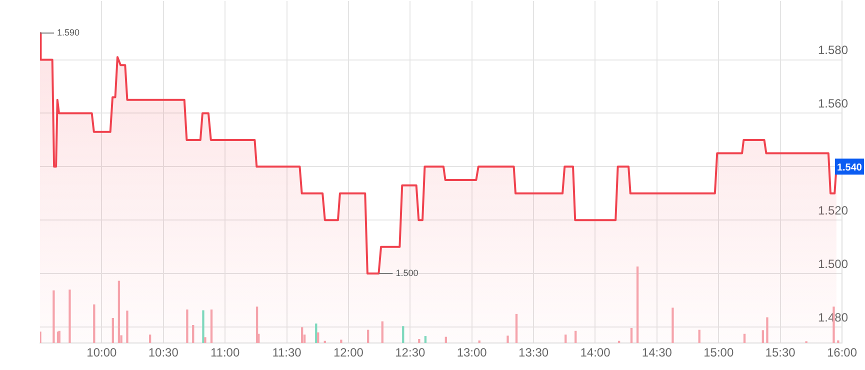  Describe the element at coordinates (833, 50) in the screenshot. I see `y-tick-label: 1.580` at that location.